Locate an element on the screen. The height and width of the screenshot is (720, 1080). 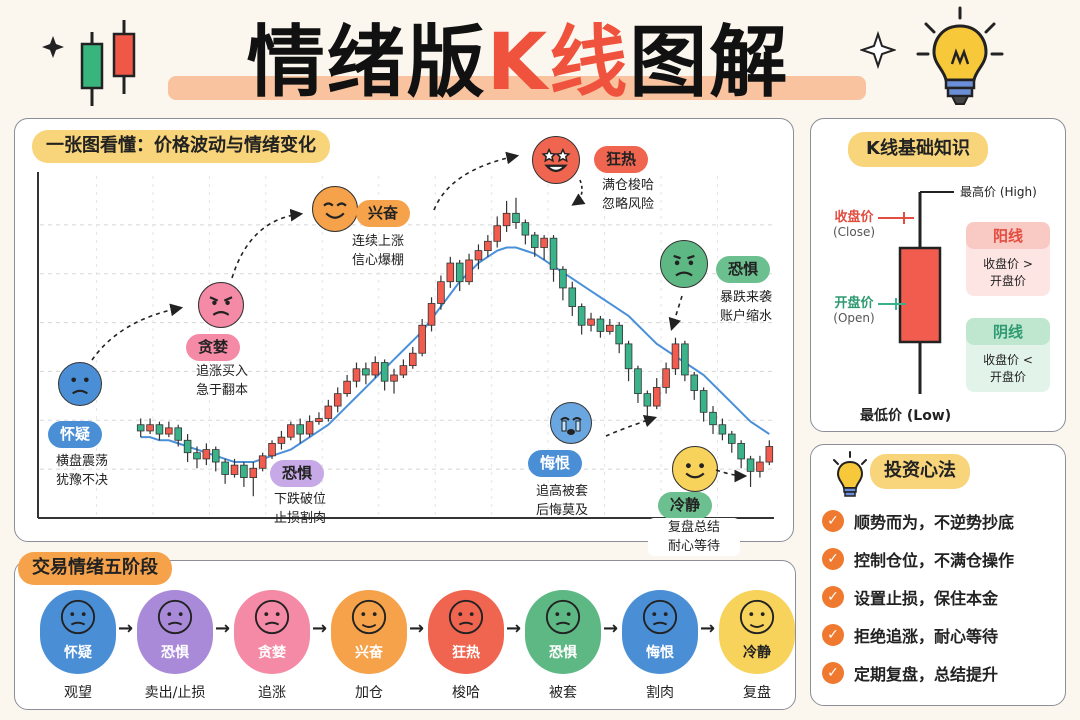
stage-caption-greed-1: 追涨买入 is located at coordinates (221, 371).